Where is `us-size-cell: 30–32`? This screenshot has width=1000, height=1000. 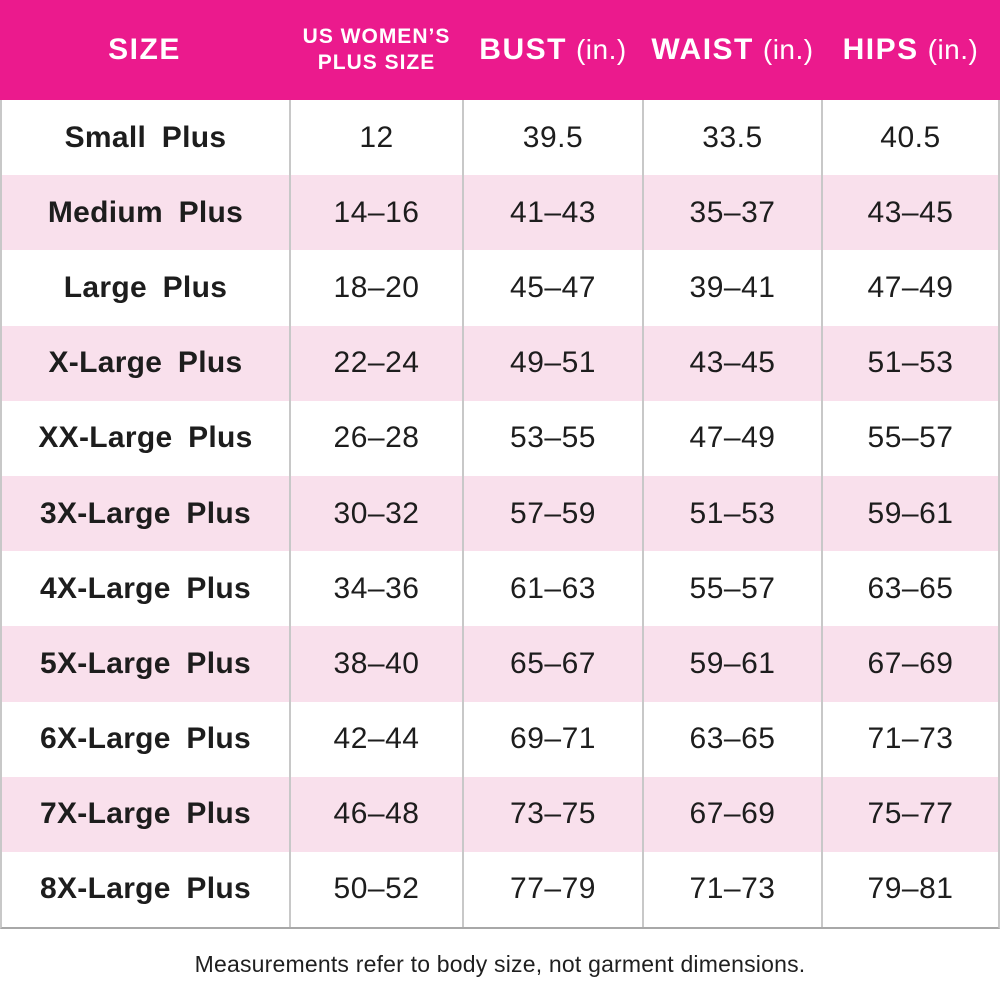
us-size-cell: 30–32 is located at coordinates (377, 513).